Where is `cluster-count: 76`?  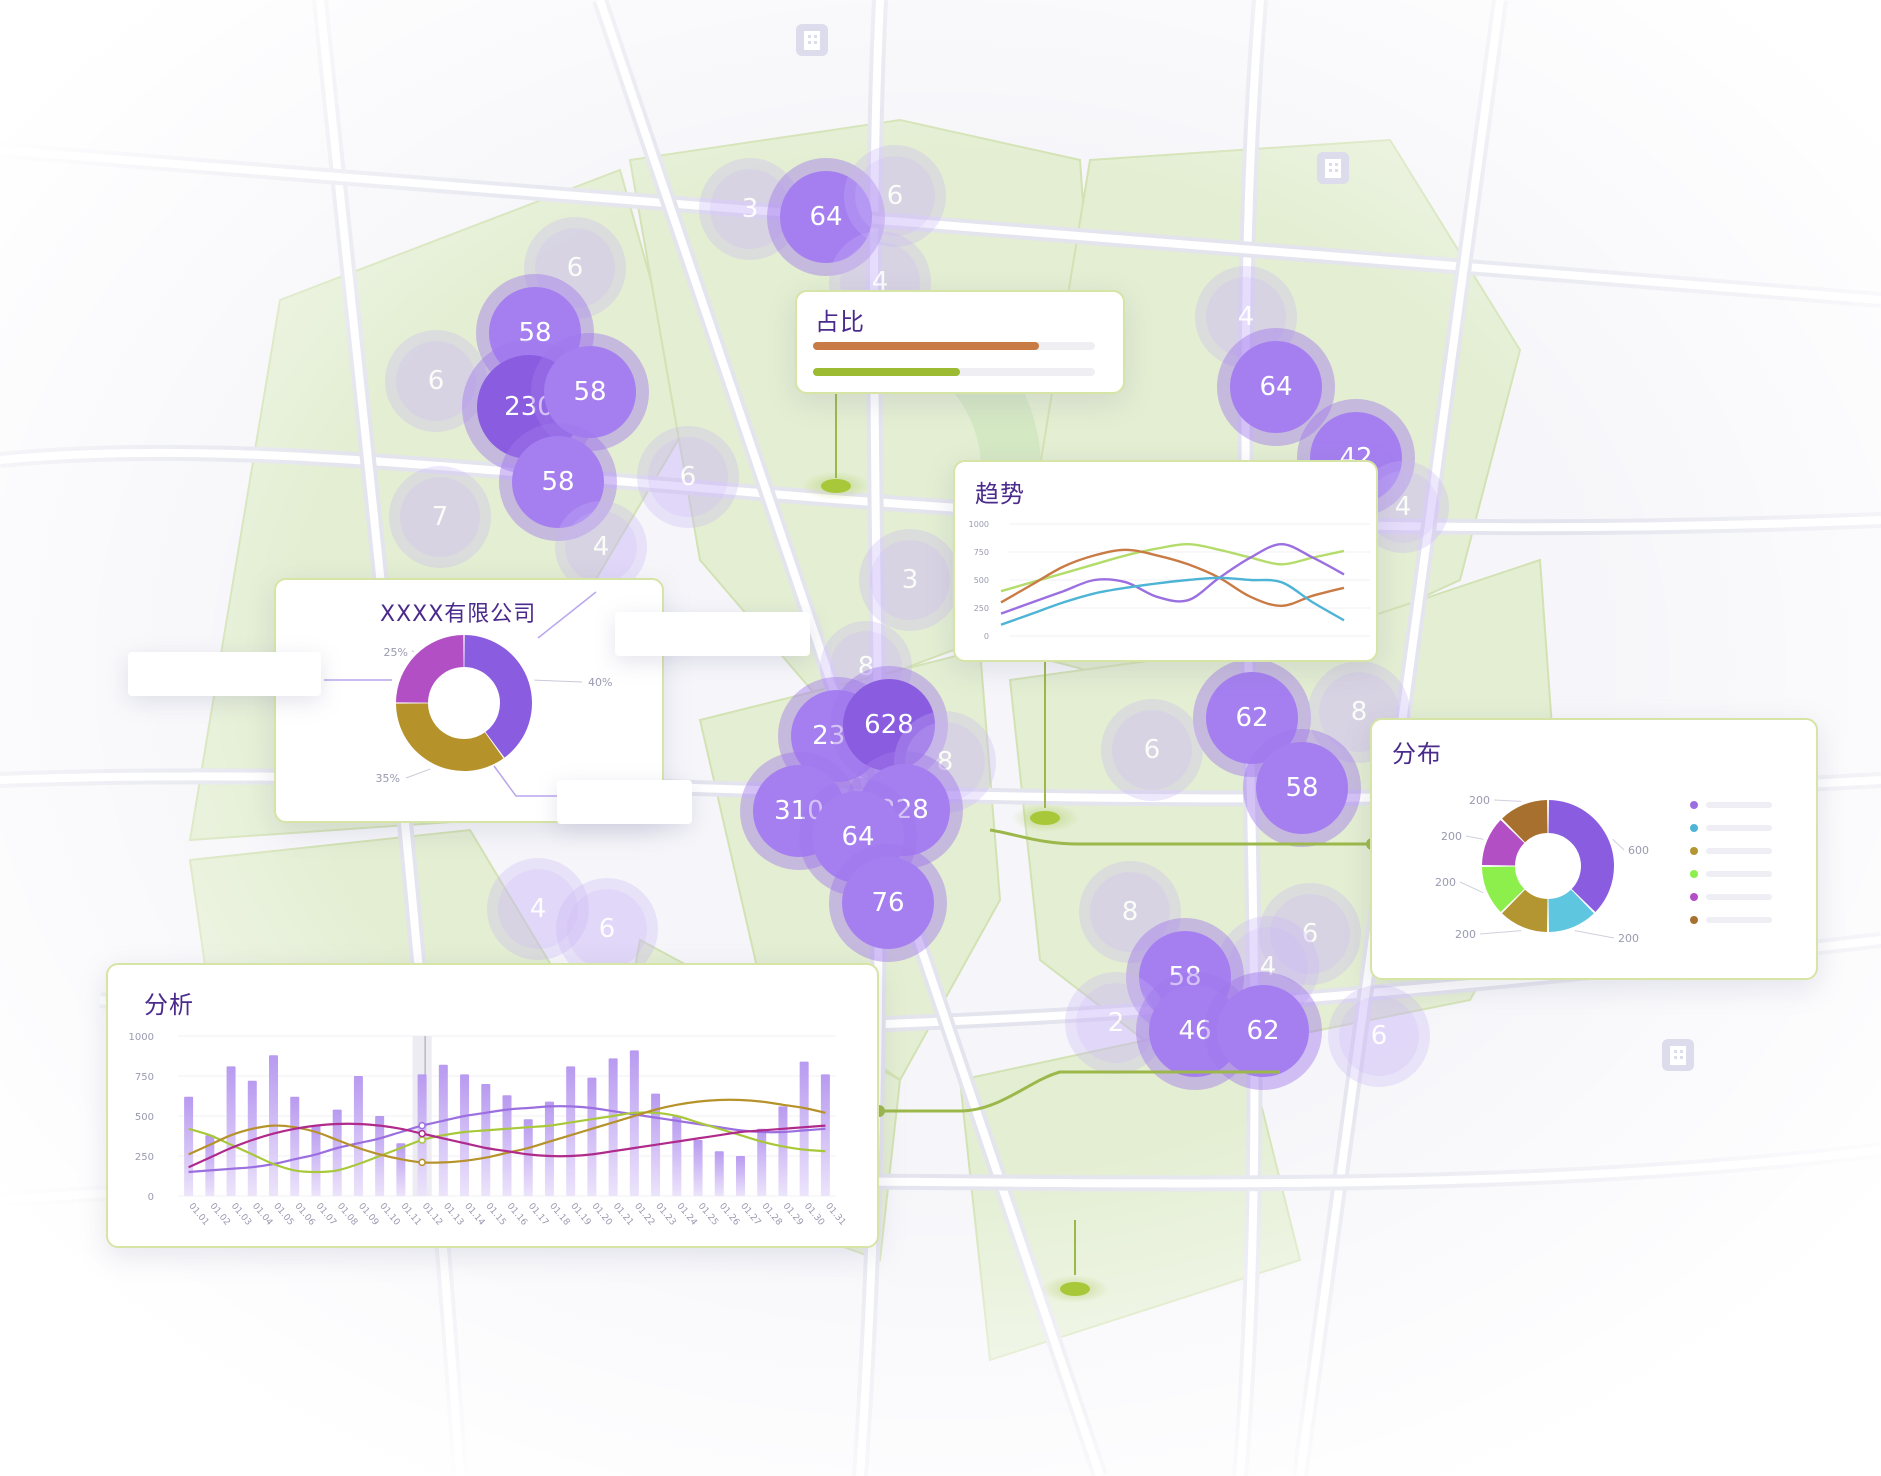 cluster-count: 76 is located at coordinates (888, 903).